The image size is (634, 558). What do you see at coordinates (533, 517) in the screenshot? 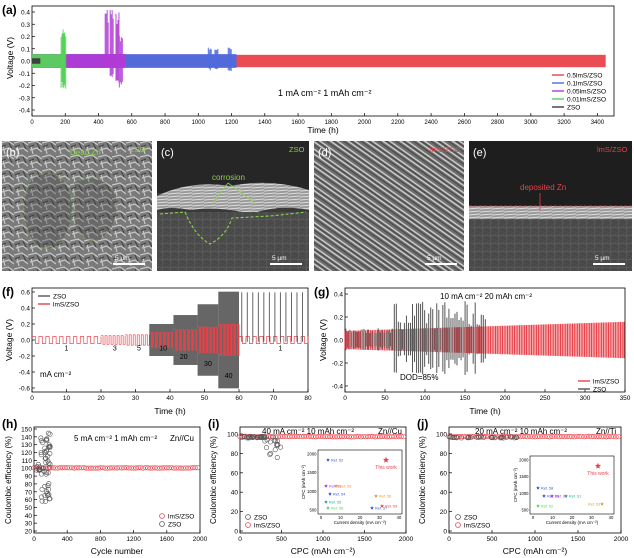
I see `inset-xtick: 0` at bounding box center [533, 517].